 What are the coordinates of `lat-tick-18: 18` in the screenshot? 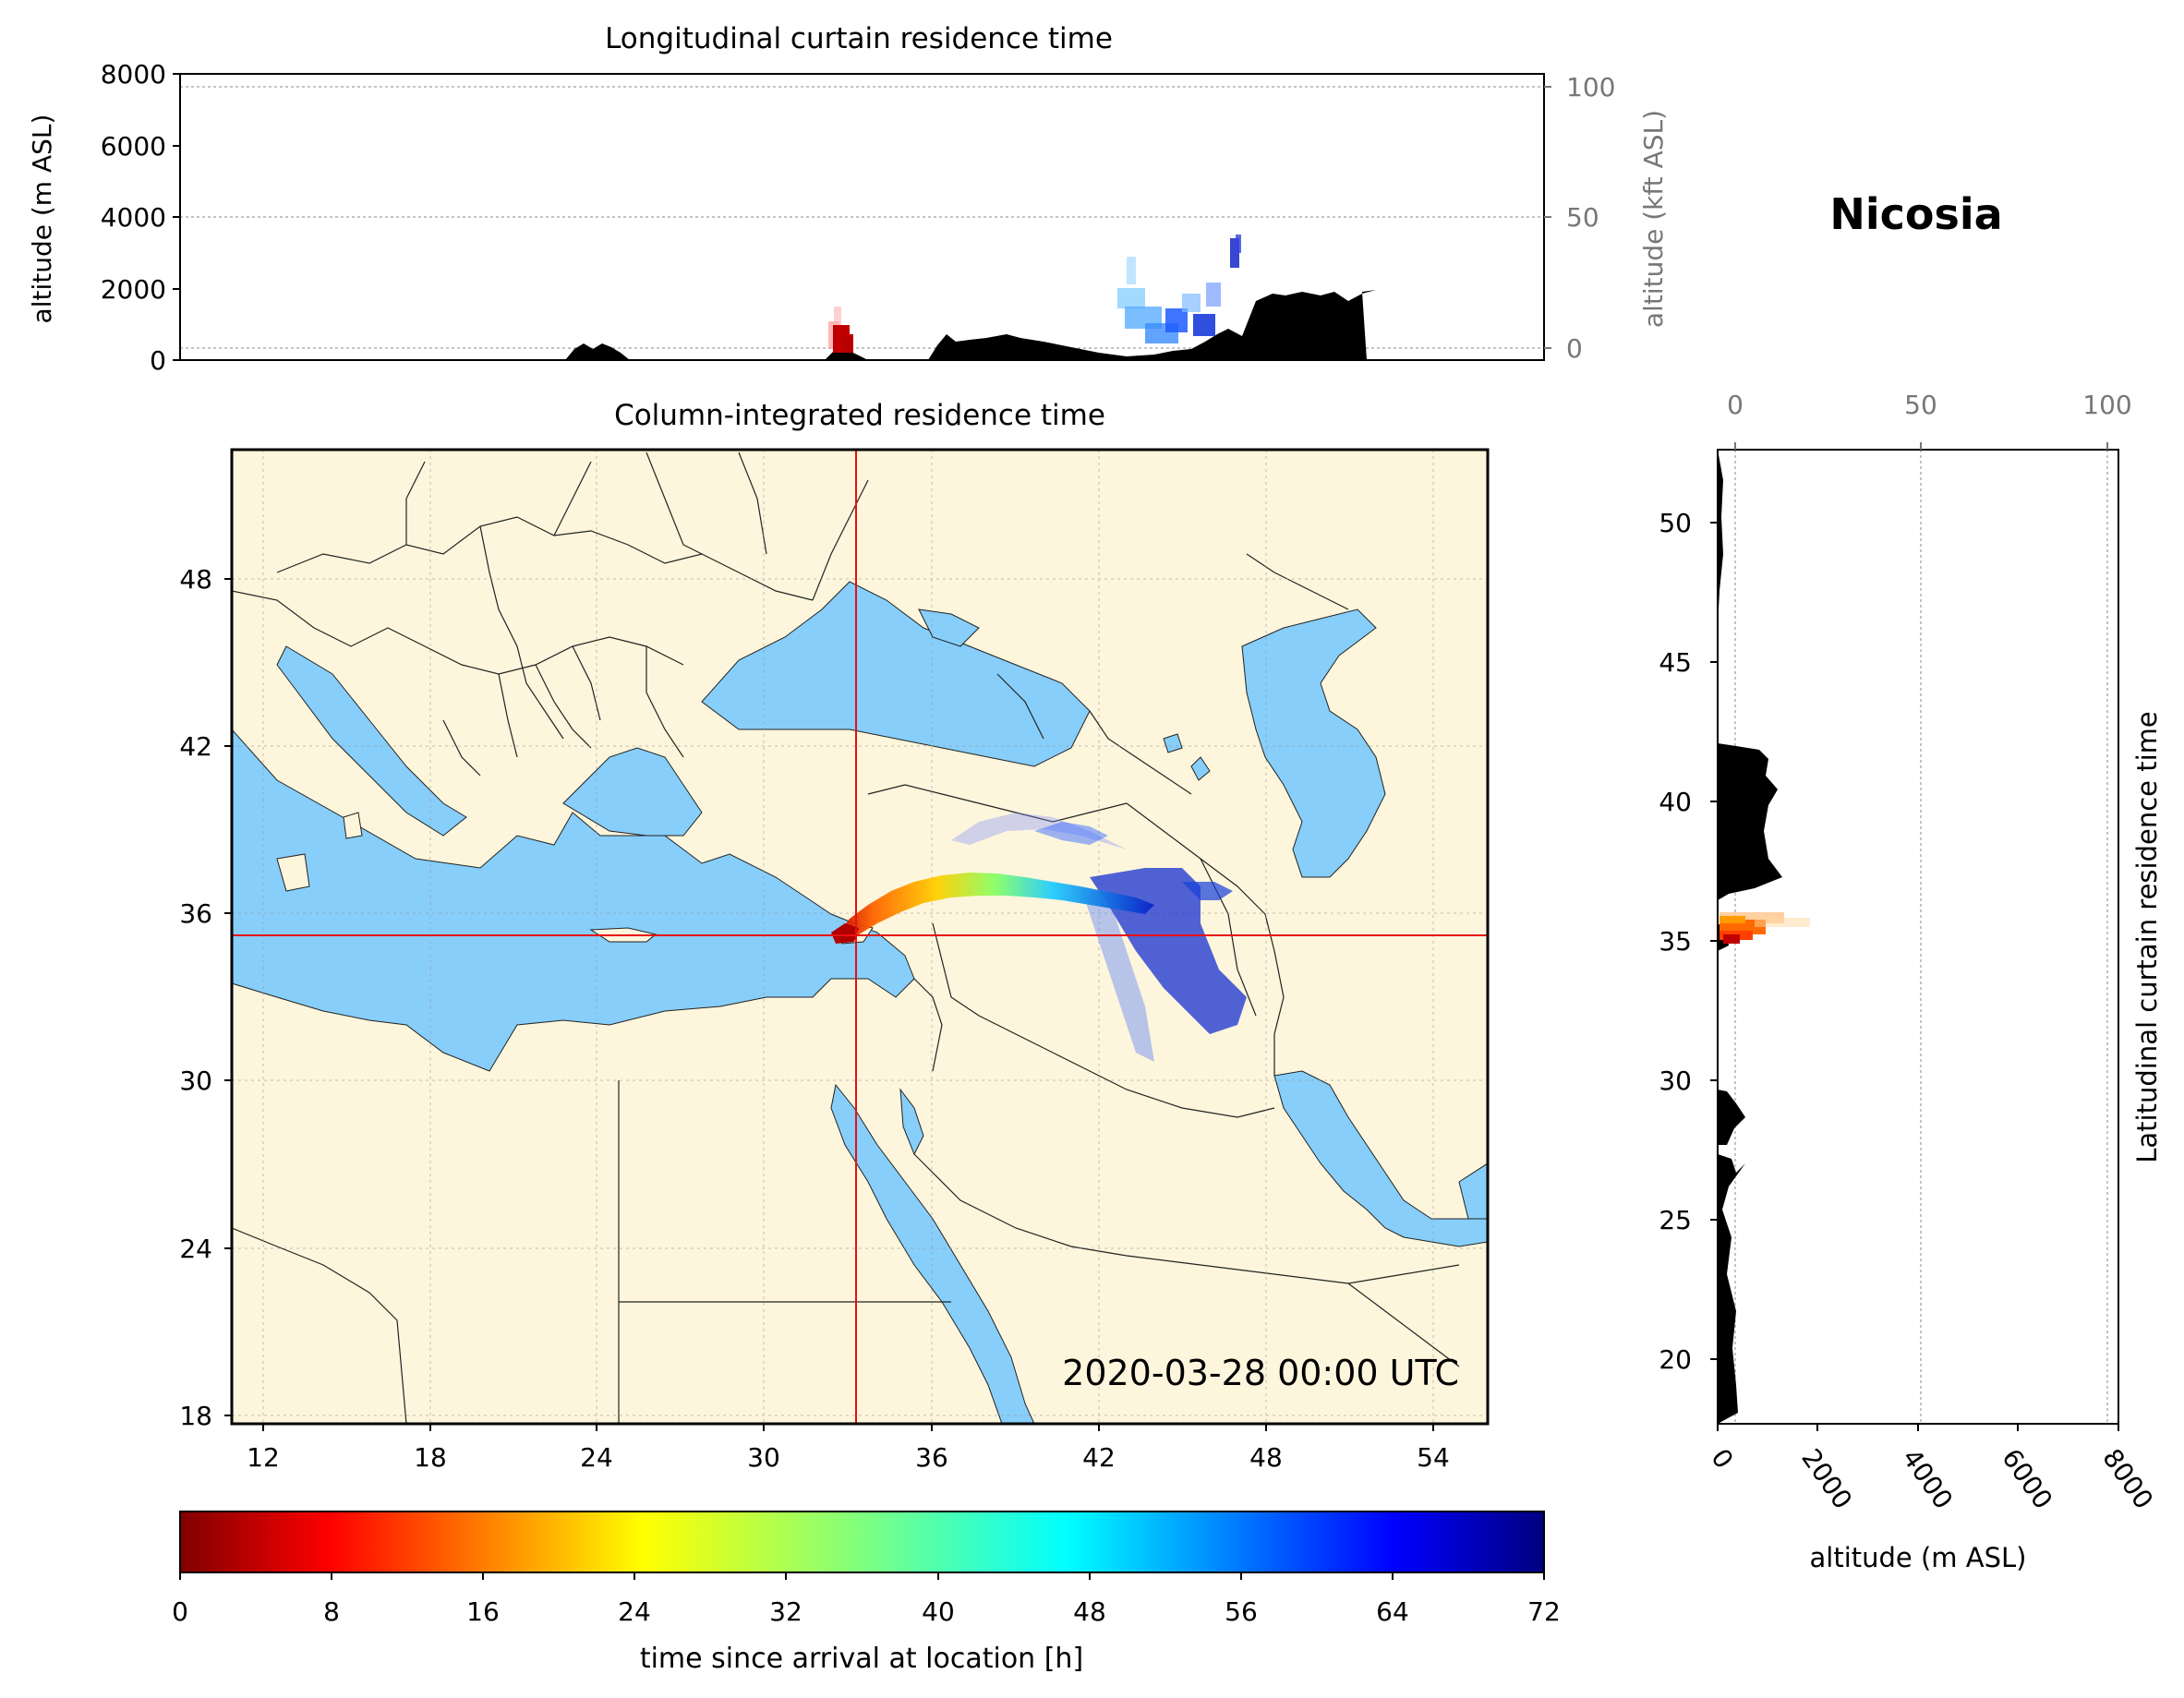 It's located at (195, 1416).